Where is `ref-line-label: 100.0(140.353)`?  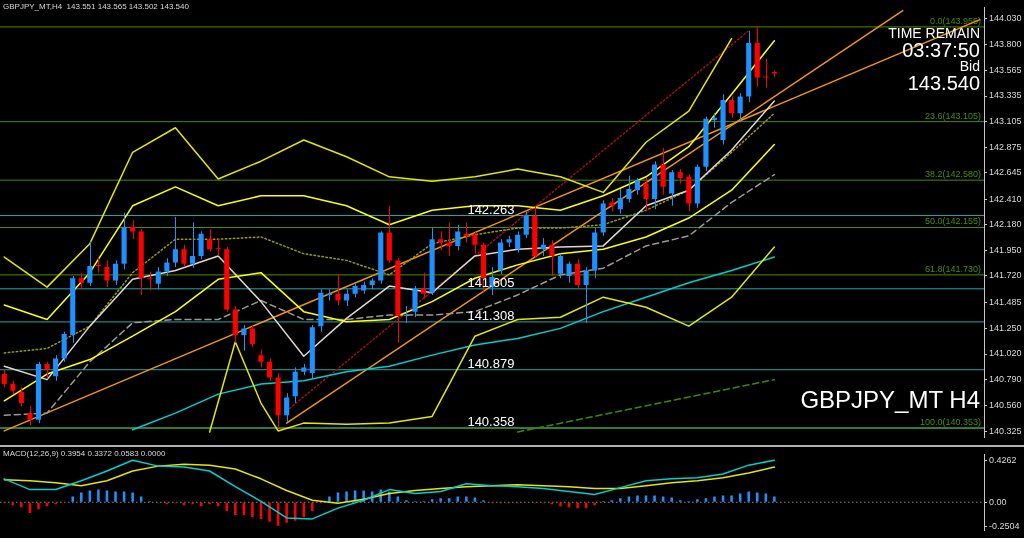
ref-line-label: 100.0(140.353) is located at coordinates (950, 422).